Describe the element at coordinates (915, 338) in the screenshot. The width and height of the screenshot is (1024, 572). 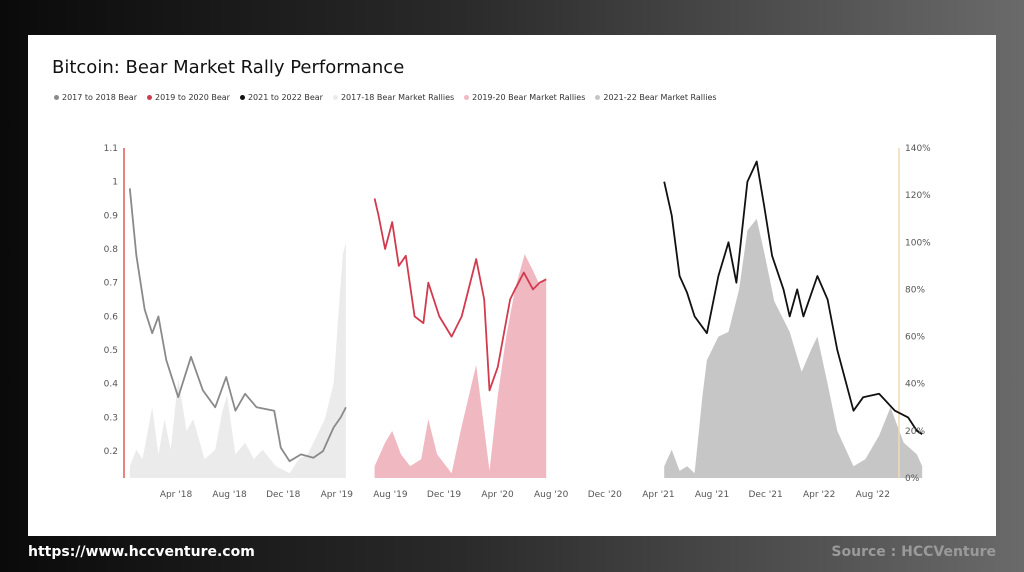
I see `right-tick-label: 60%` at that location.